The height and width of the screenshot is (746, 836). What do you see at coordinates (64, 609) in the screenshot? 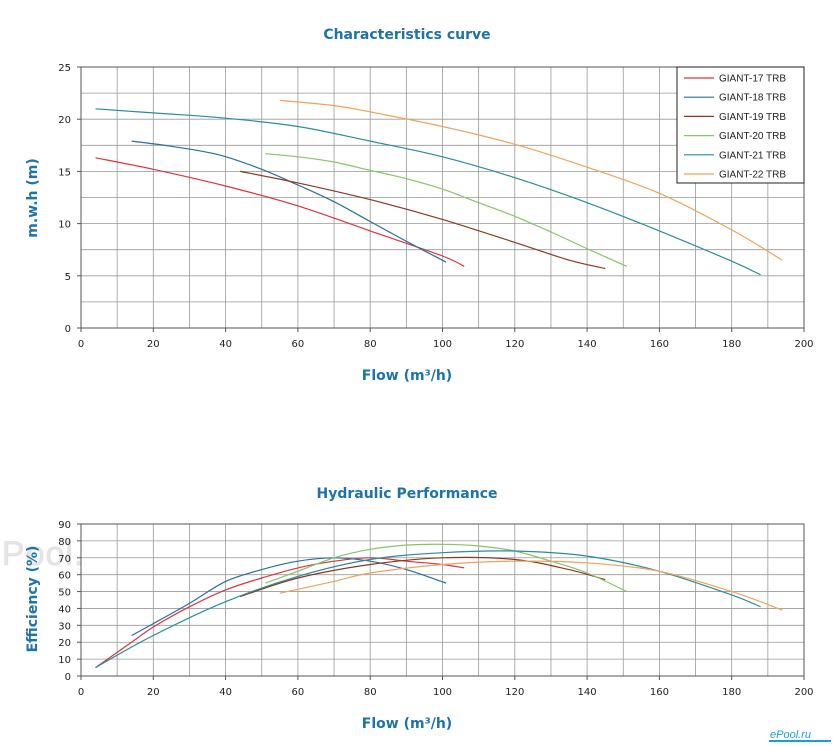
I see `y-tick-label: 40` at bounding box center [64, 609].